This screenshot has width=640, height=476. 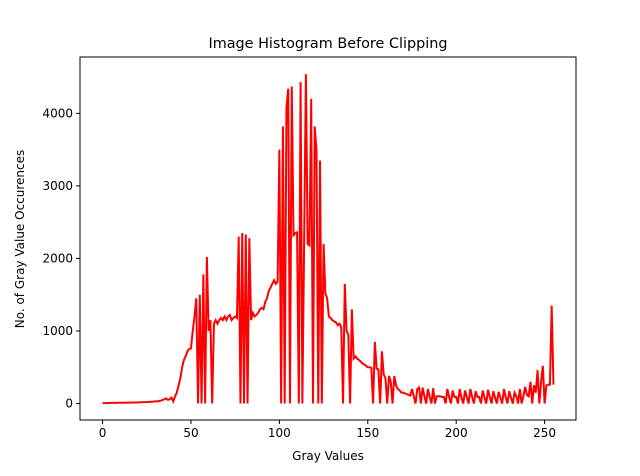 I want to click on y-tick-label: 2000, so click(x=57, y=258).